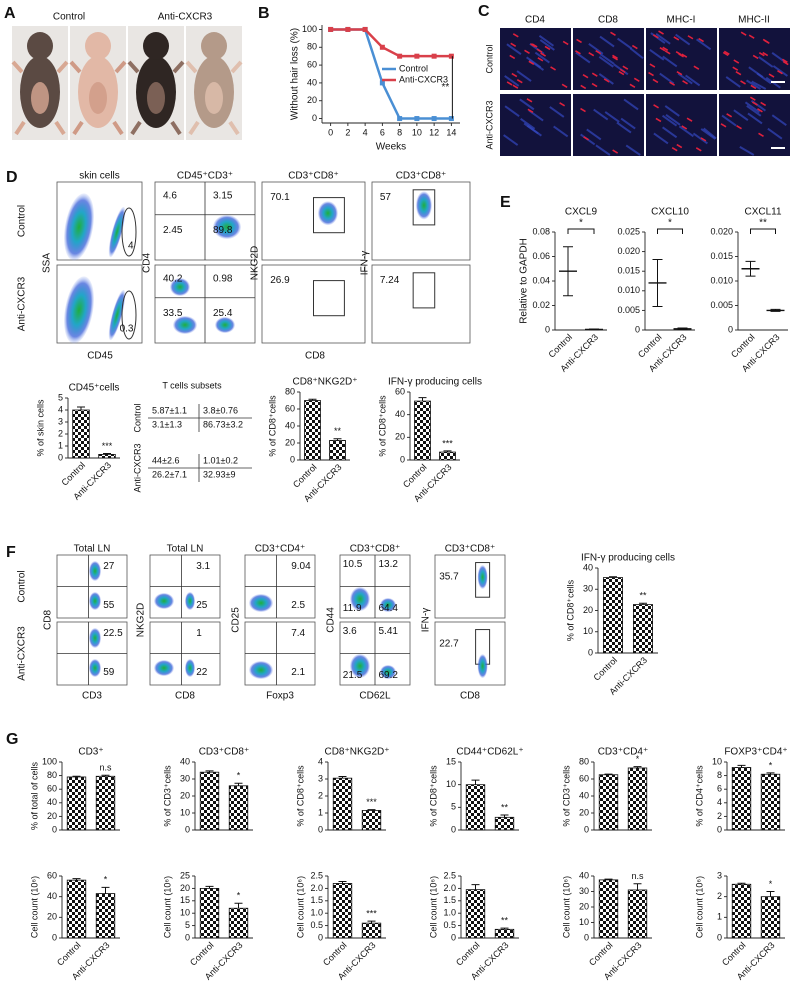 The height and width of the screenshot is (1000, 800). I want to click on x-tick-label: 12, so click(434, 132).